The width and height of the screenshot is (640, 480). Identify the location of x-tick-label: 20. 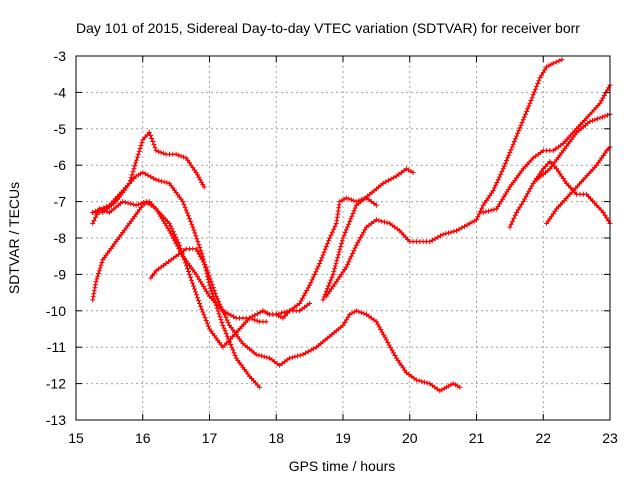
(410, 438).